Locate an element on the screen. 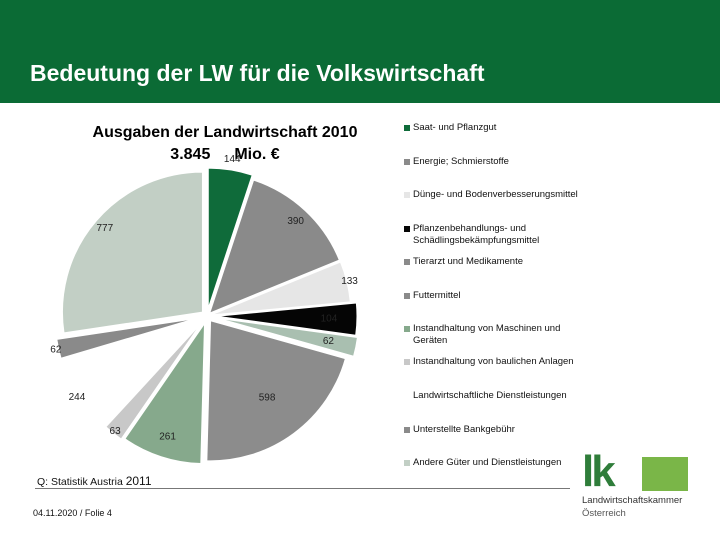 The image size is (720, 540). page-title: Bedeutung der LW für die Volkswirtschaft is located at coordinates (257, 73).